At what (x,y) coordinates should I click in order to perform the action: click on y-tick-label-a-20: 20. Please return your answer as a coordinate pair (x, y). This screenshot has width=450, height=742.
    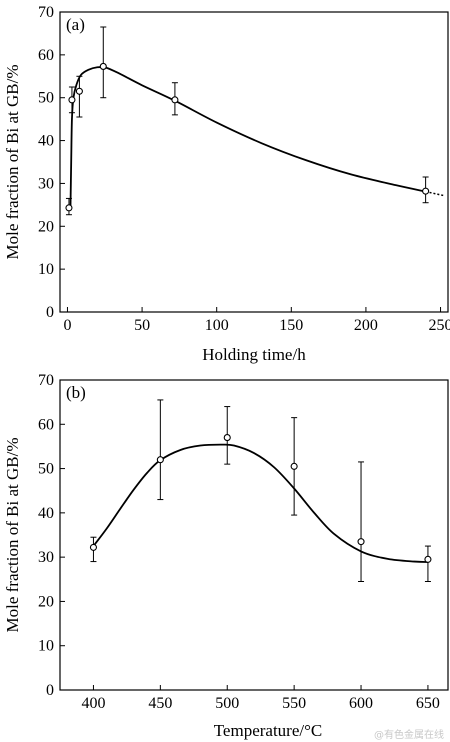
    Looking at the image, I should click on (46, 226).